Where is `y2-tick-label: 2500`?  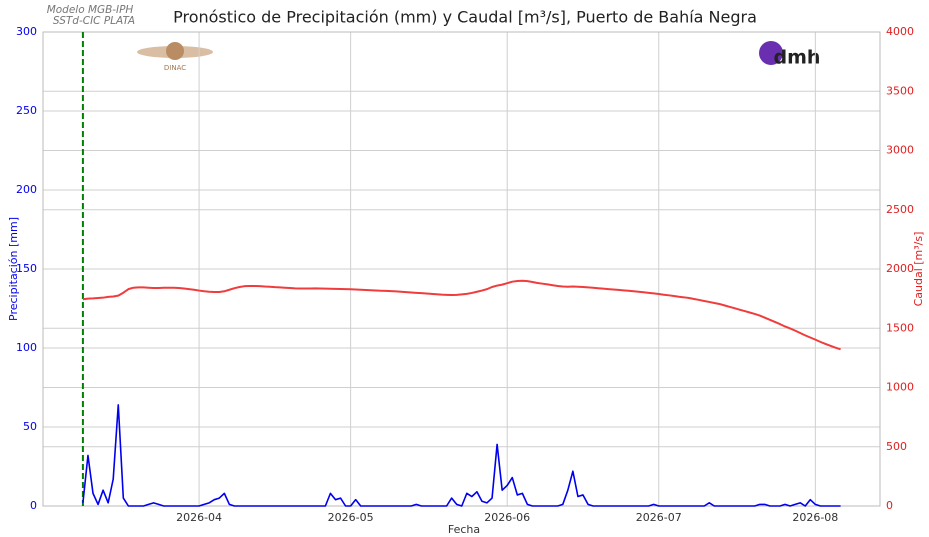 y2-tick-label: 2500 is located at coordinates (900, 209).